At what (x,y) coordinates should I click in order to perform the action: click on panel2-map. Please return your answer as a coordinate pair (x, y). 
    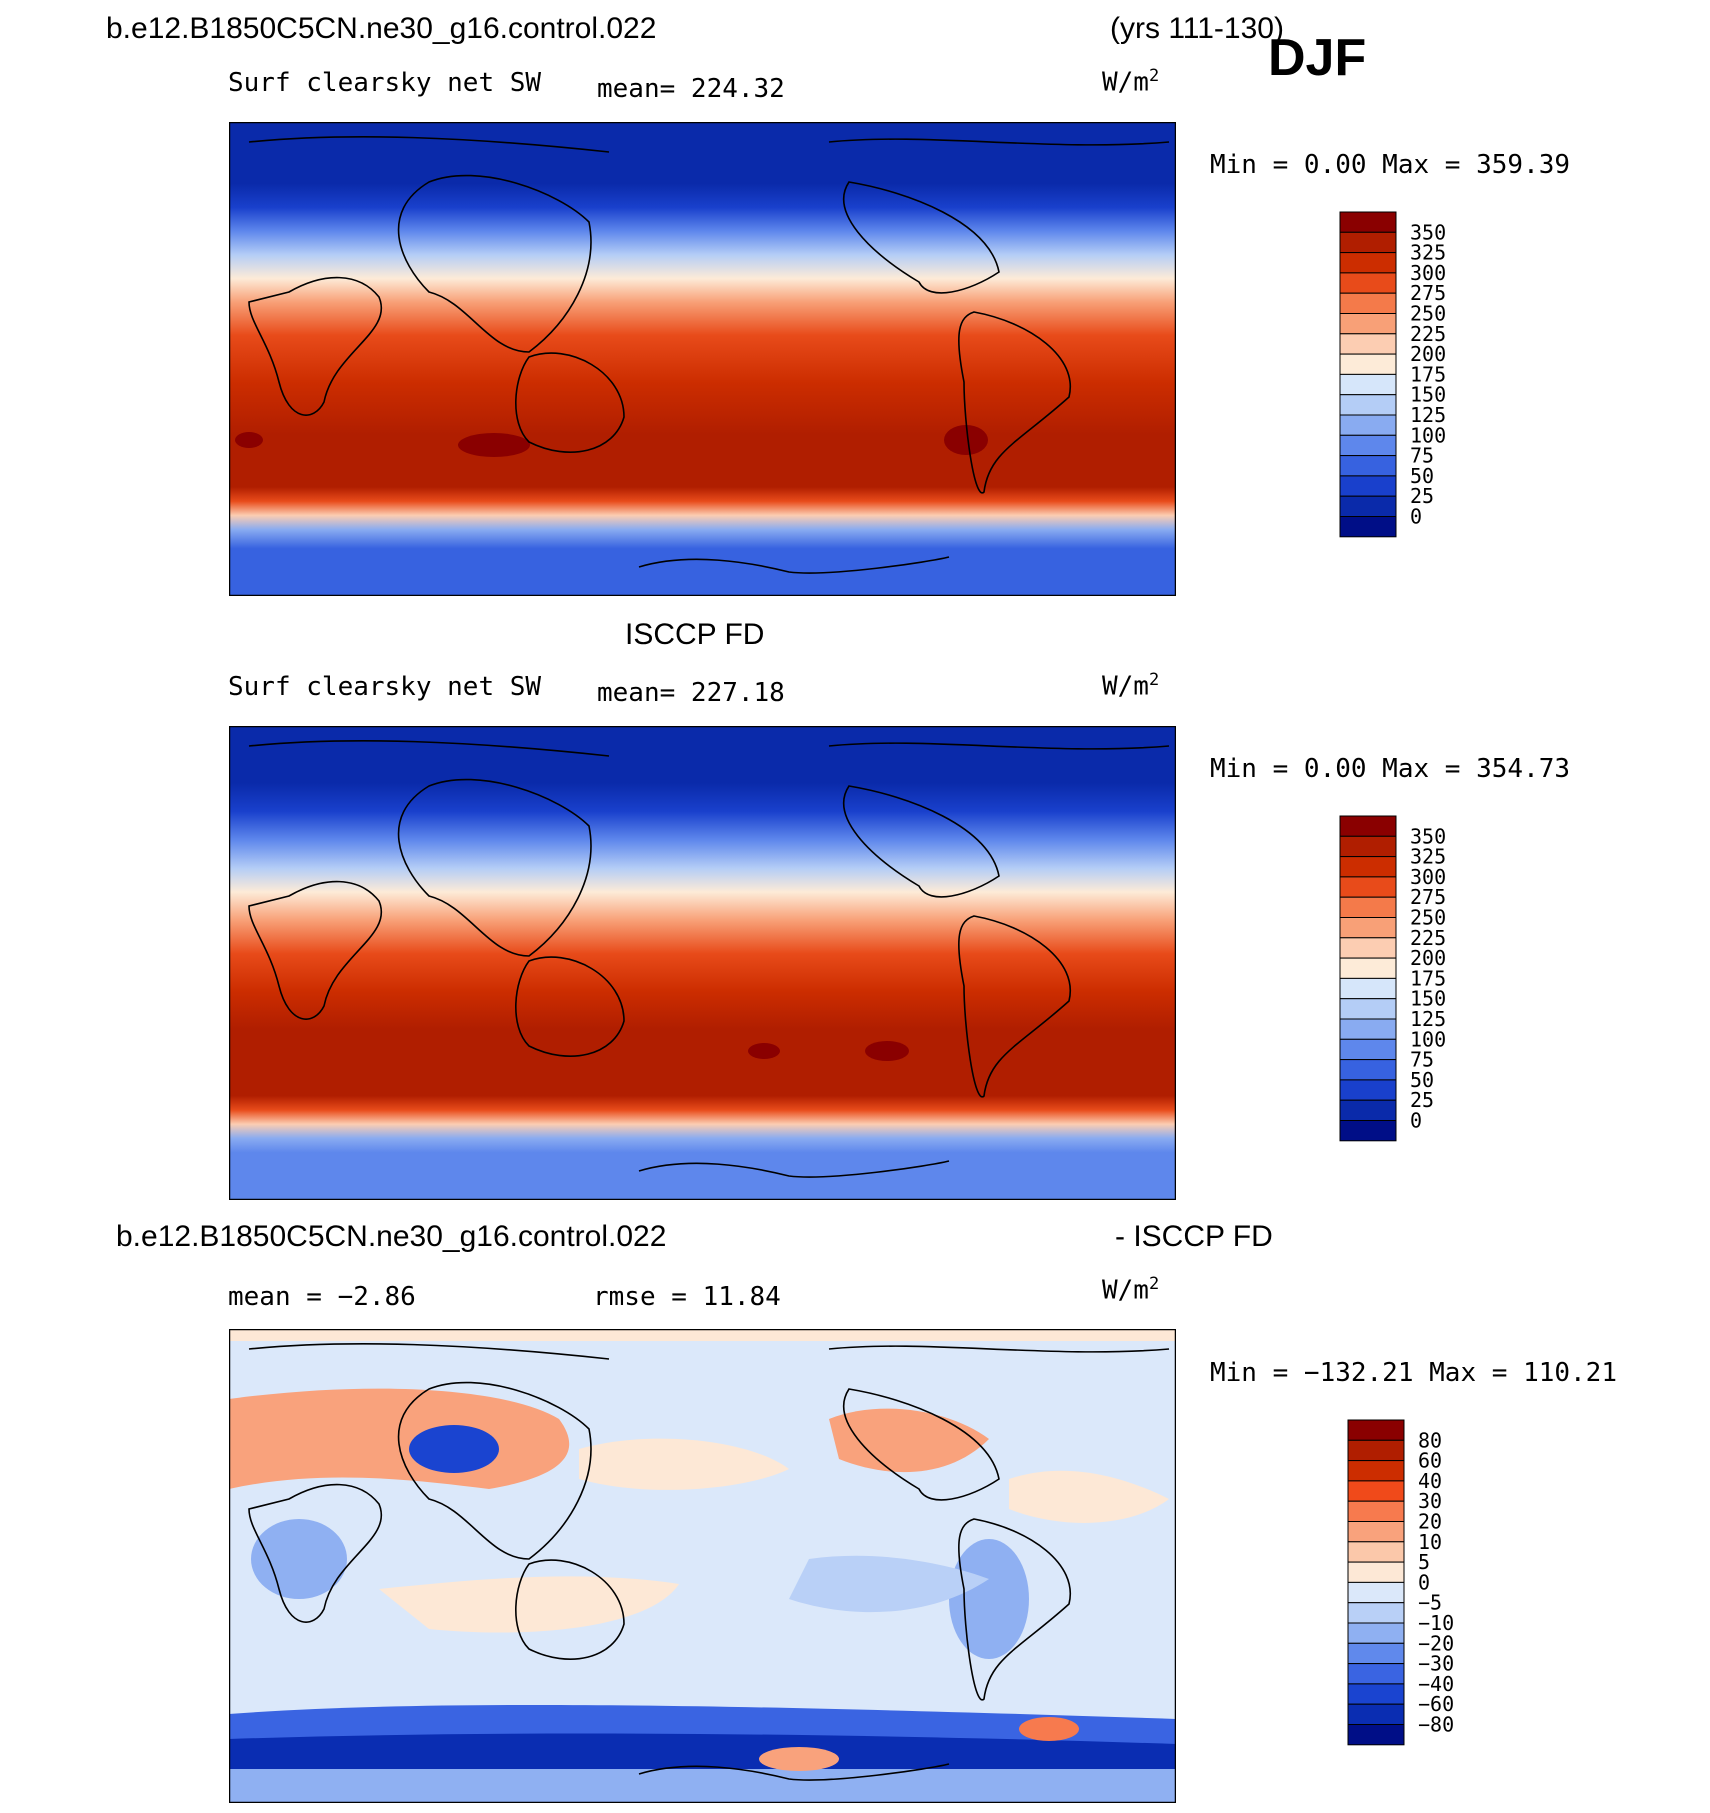
    Looking at the image, I should click on (702, 963).